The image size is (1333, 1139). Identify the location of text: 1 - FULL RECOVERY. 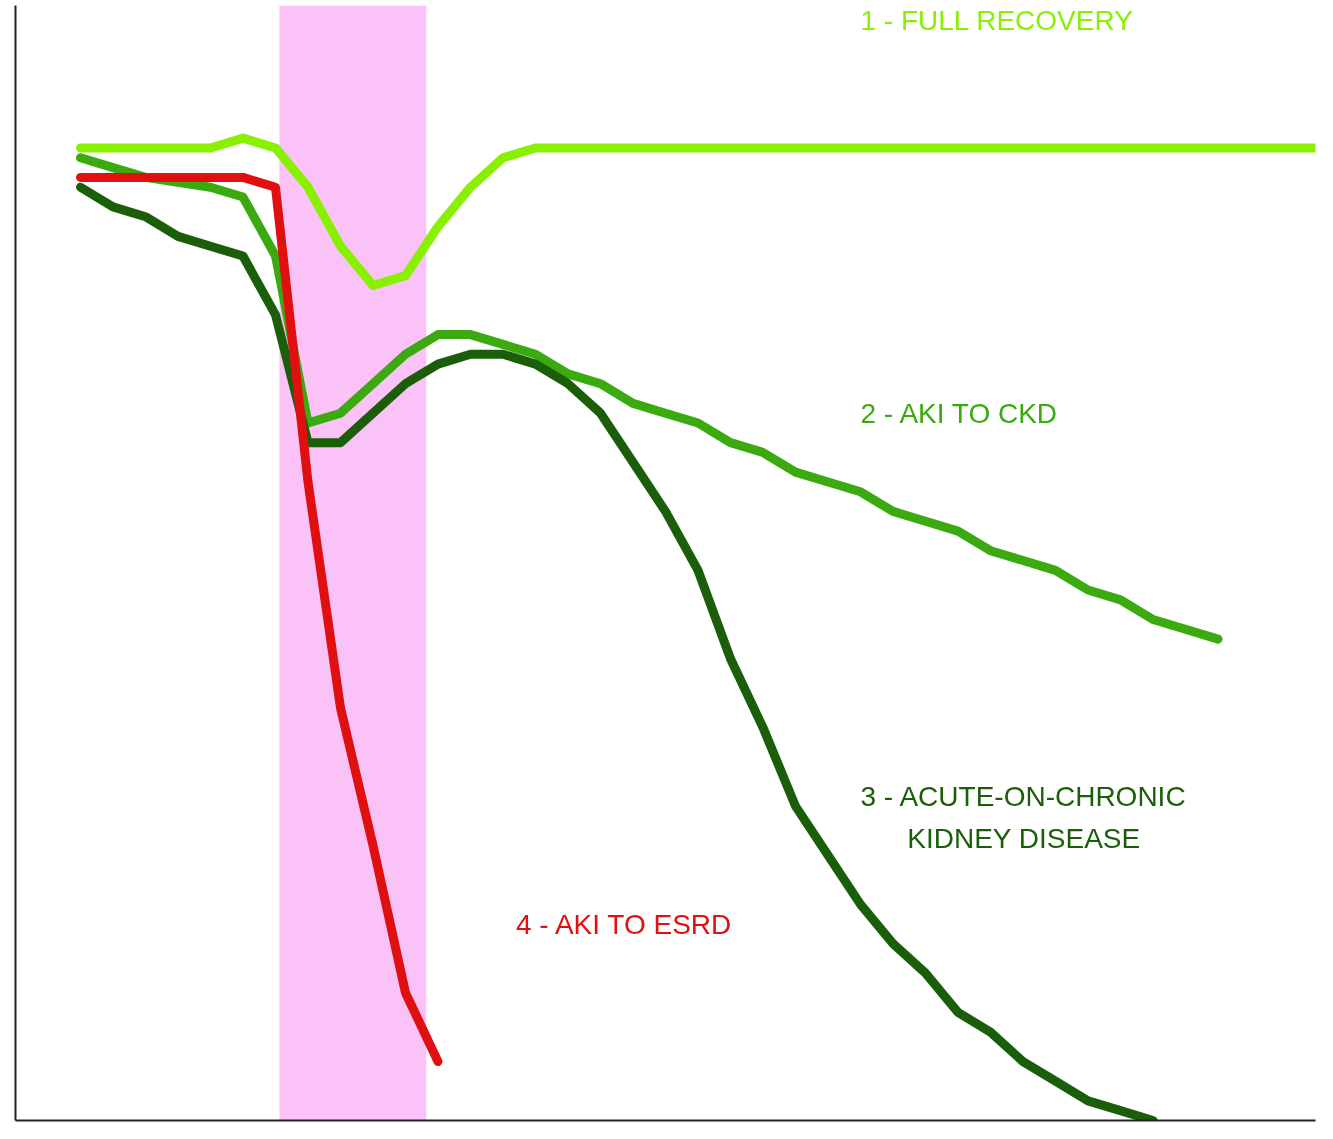
(997, 20).